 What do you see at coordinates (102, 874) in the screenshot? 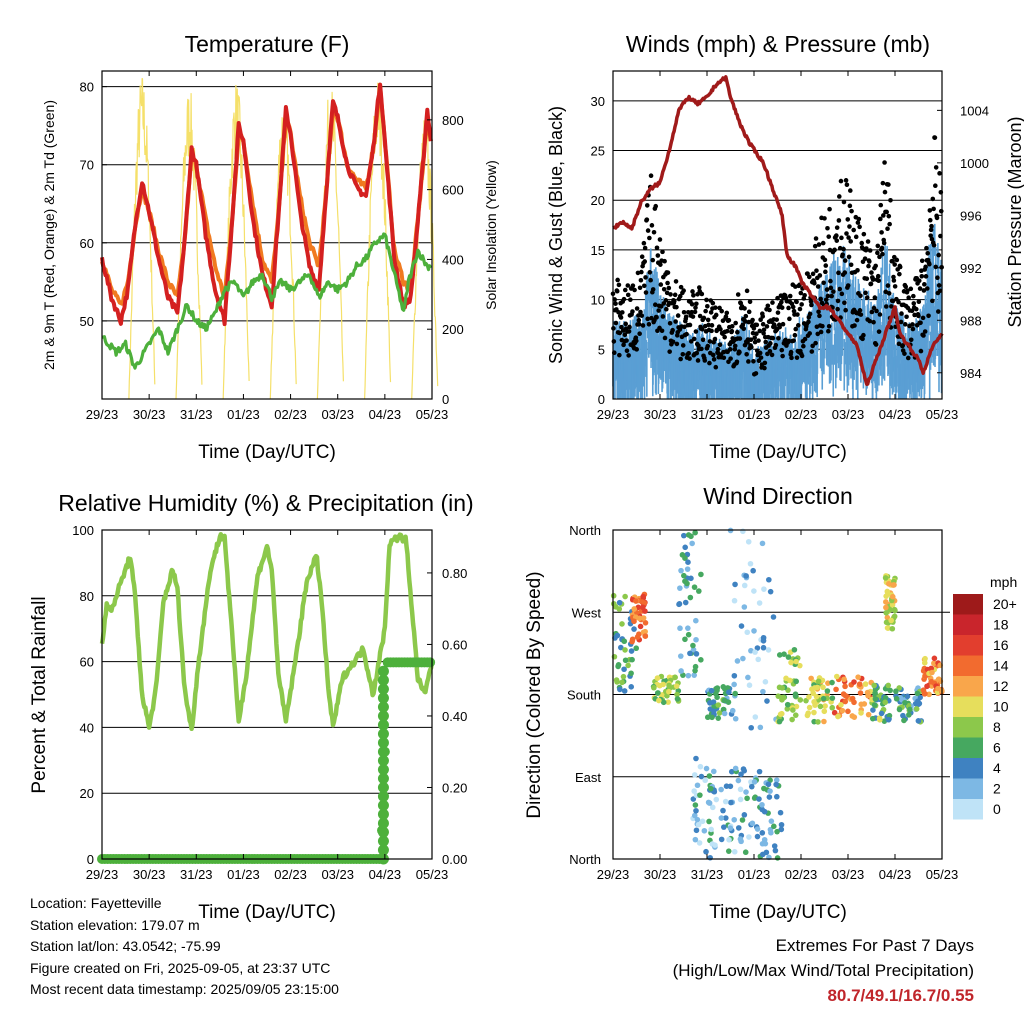
I see `x-tick-label: 29/23` at bounding box center [102, 874].